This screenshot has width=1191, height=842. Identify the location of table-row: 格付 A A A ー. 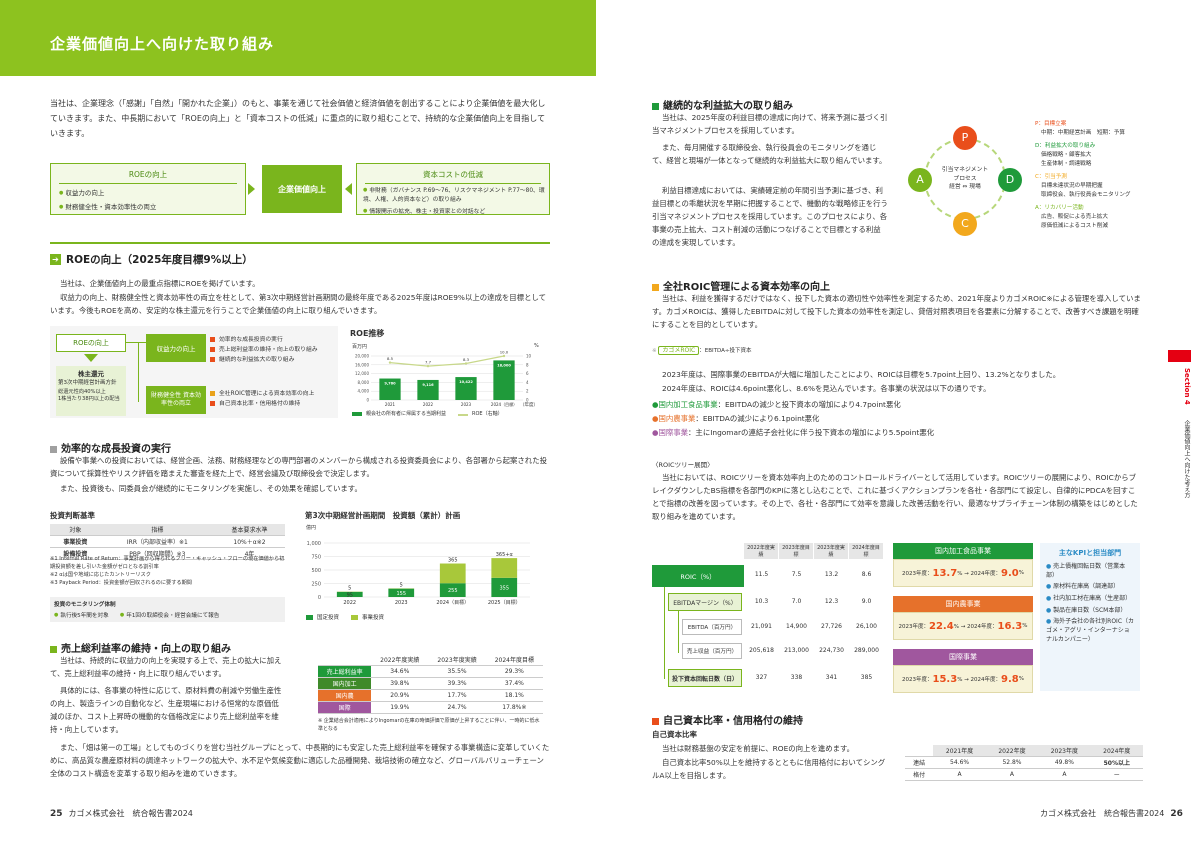
(1024, 774).